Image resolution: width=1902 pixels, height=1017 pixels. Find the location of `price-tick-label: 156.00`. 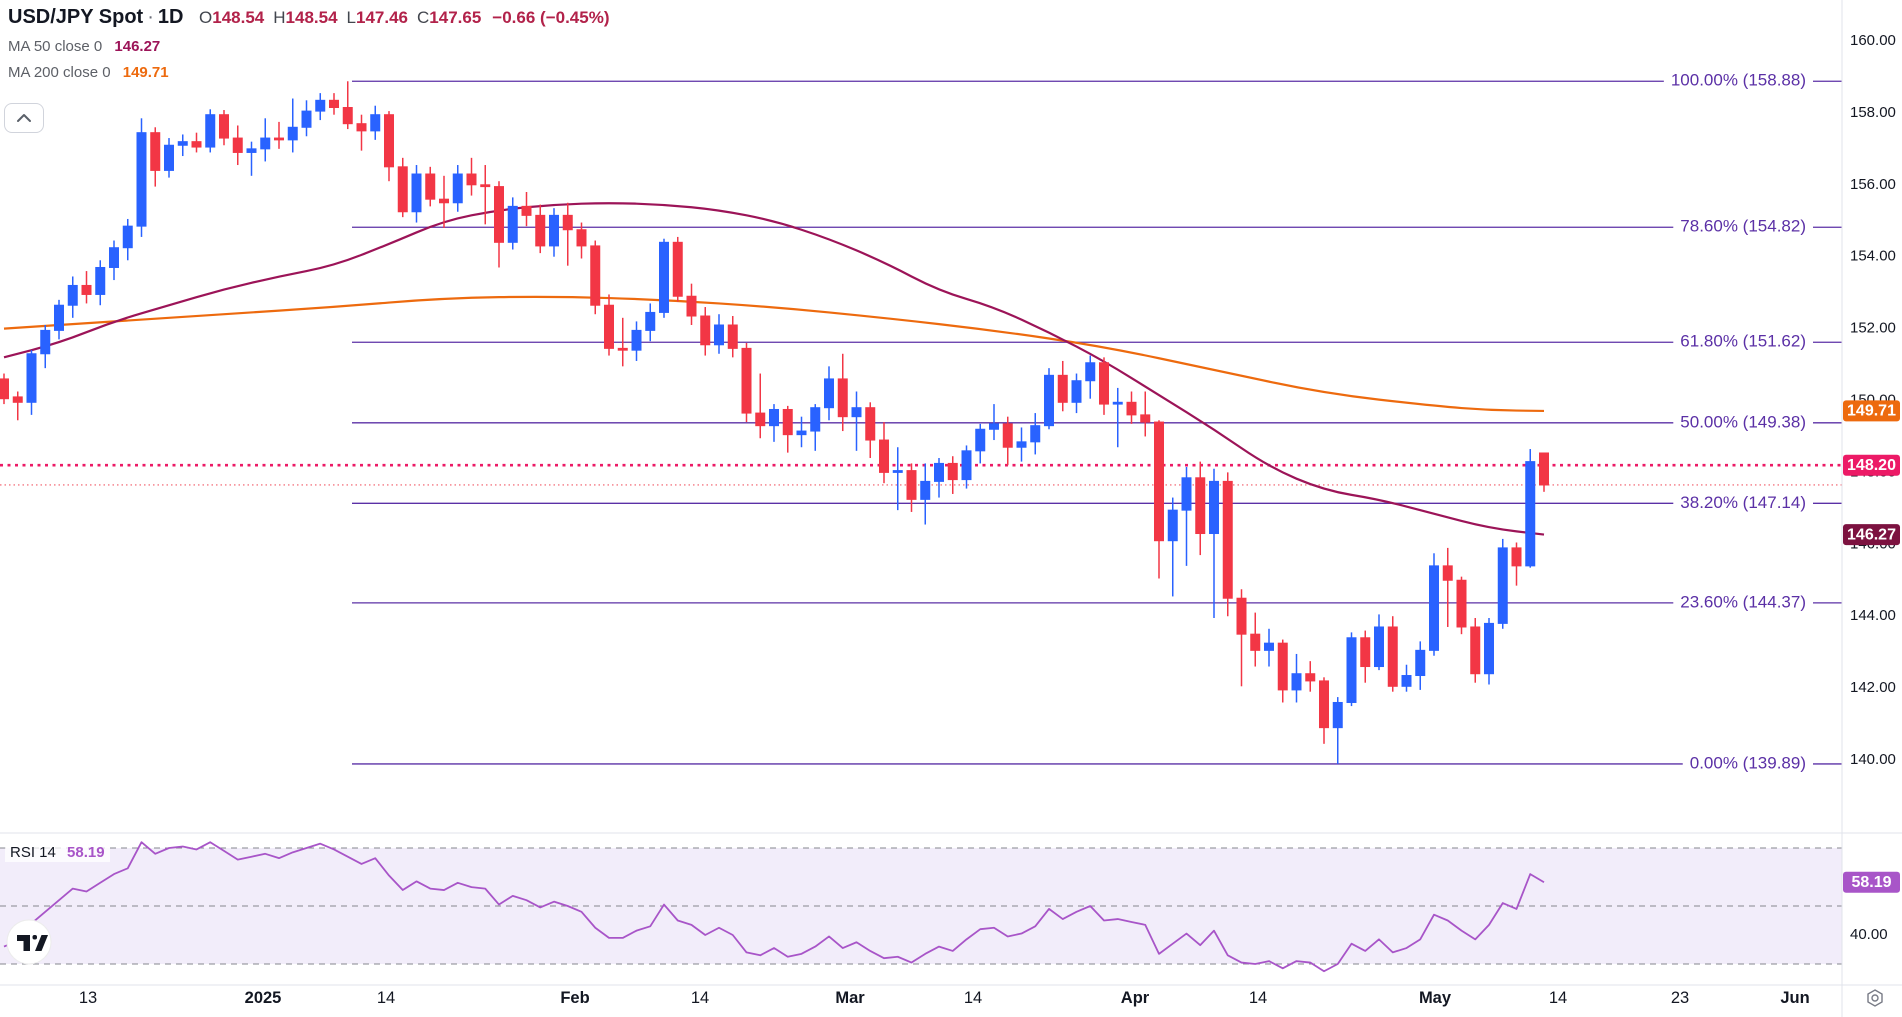

price-tick-label: 156.00 is located at coordinates (1873, 184).